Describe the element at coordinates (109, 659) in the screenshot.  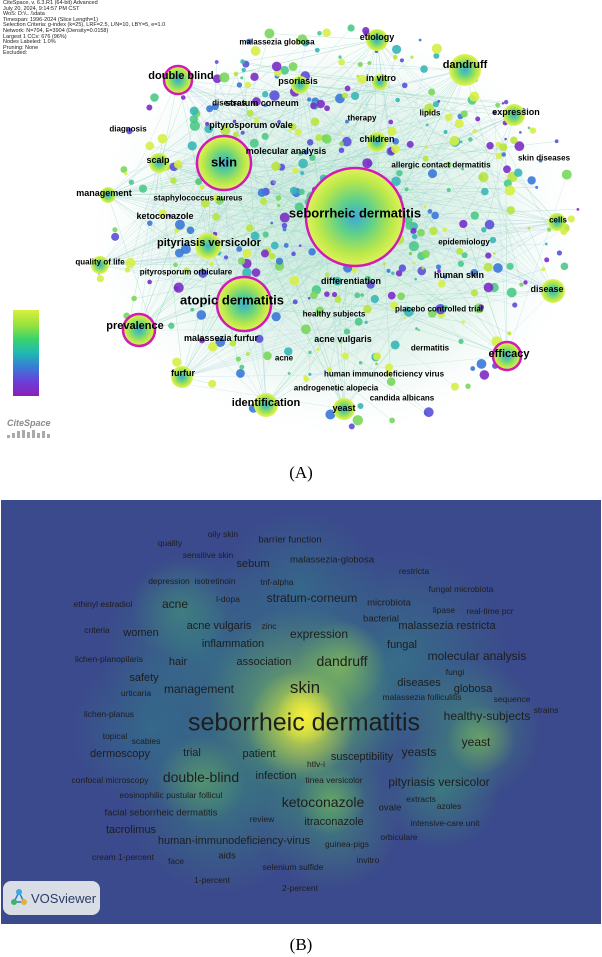
I see `density-term-label: lichen-planopilaris` at that location.